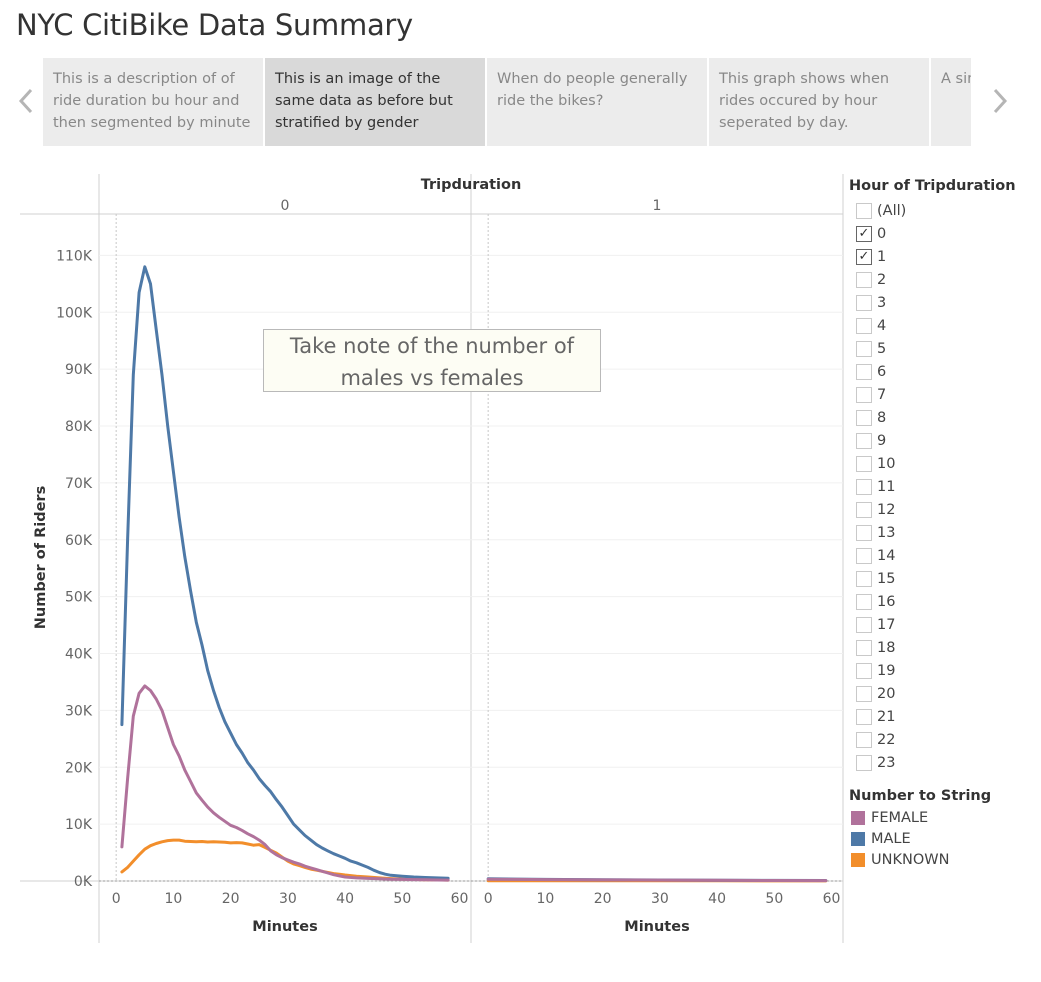  Describe the element at coordinates (944, 325) in the screenshot. I see `filter-item-4: 4` at that location.